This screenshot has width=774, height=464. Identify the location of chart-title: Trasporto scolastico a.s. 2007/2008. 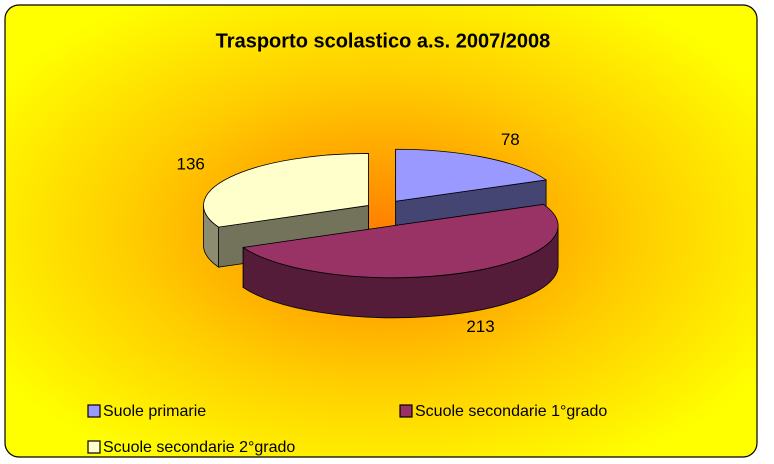
(383, 41).